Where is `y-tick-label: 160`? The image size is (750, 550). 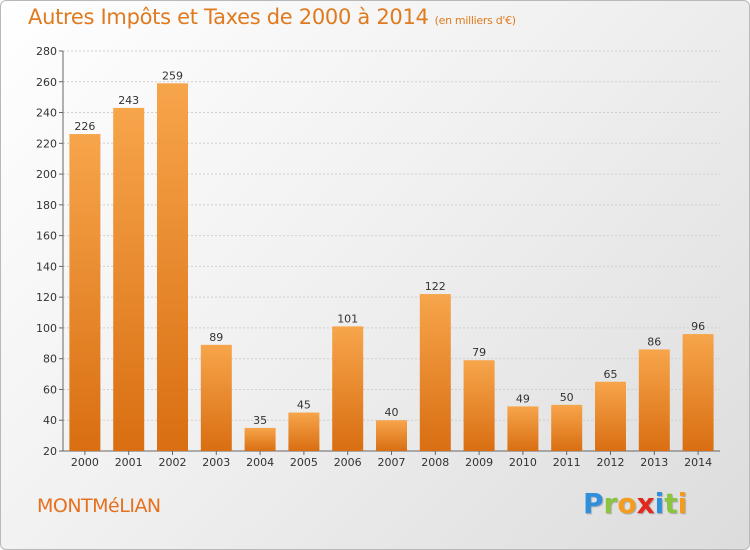
y-tick-label: 160 is located at coordinates (46, 236).